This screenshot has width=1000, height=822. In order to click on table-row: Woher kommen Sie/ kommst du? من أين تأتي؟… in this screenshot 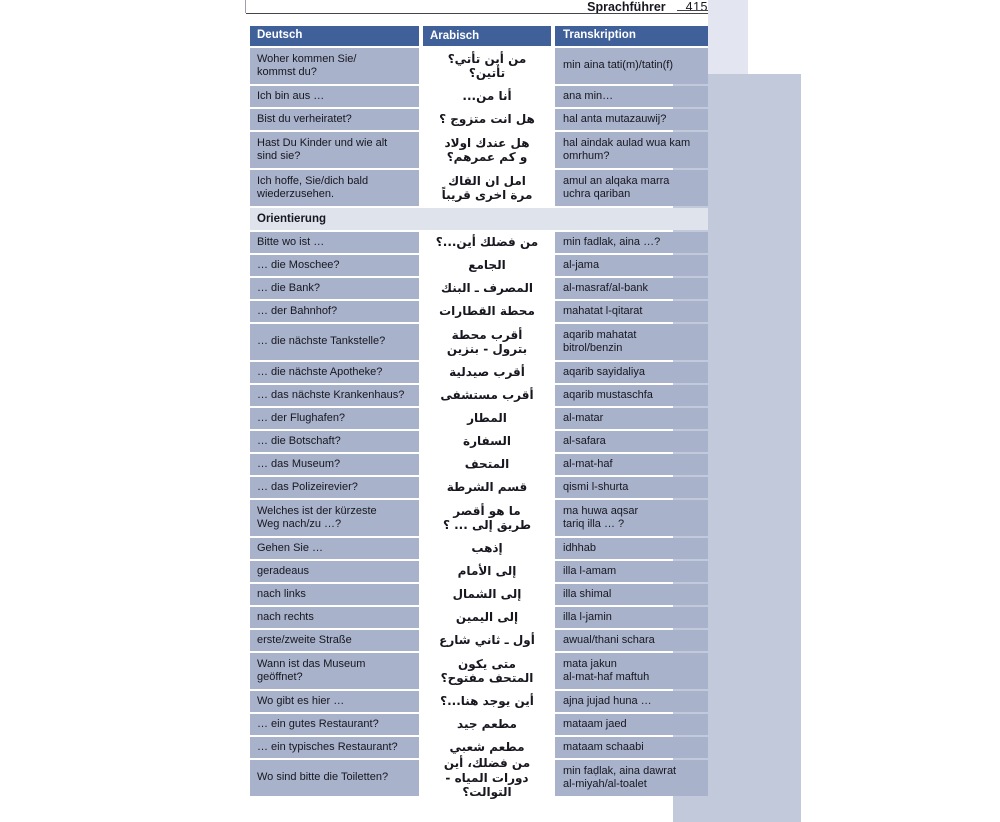, I will do `click(479, 66)`.